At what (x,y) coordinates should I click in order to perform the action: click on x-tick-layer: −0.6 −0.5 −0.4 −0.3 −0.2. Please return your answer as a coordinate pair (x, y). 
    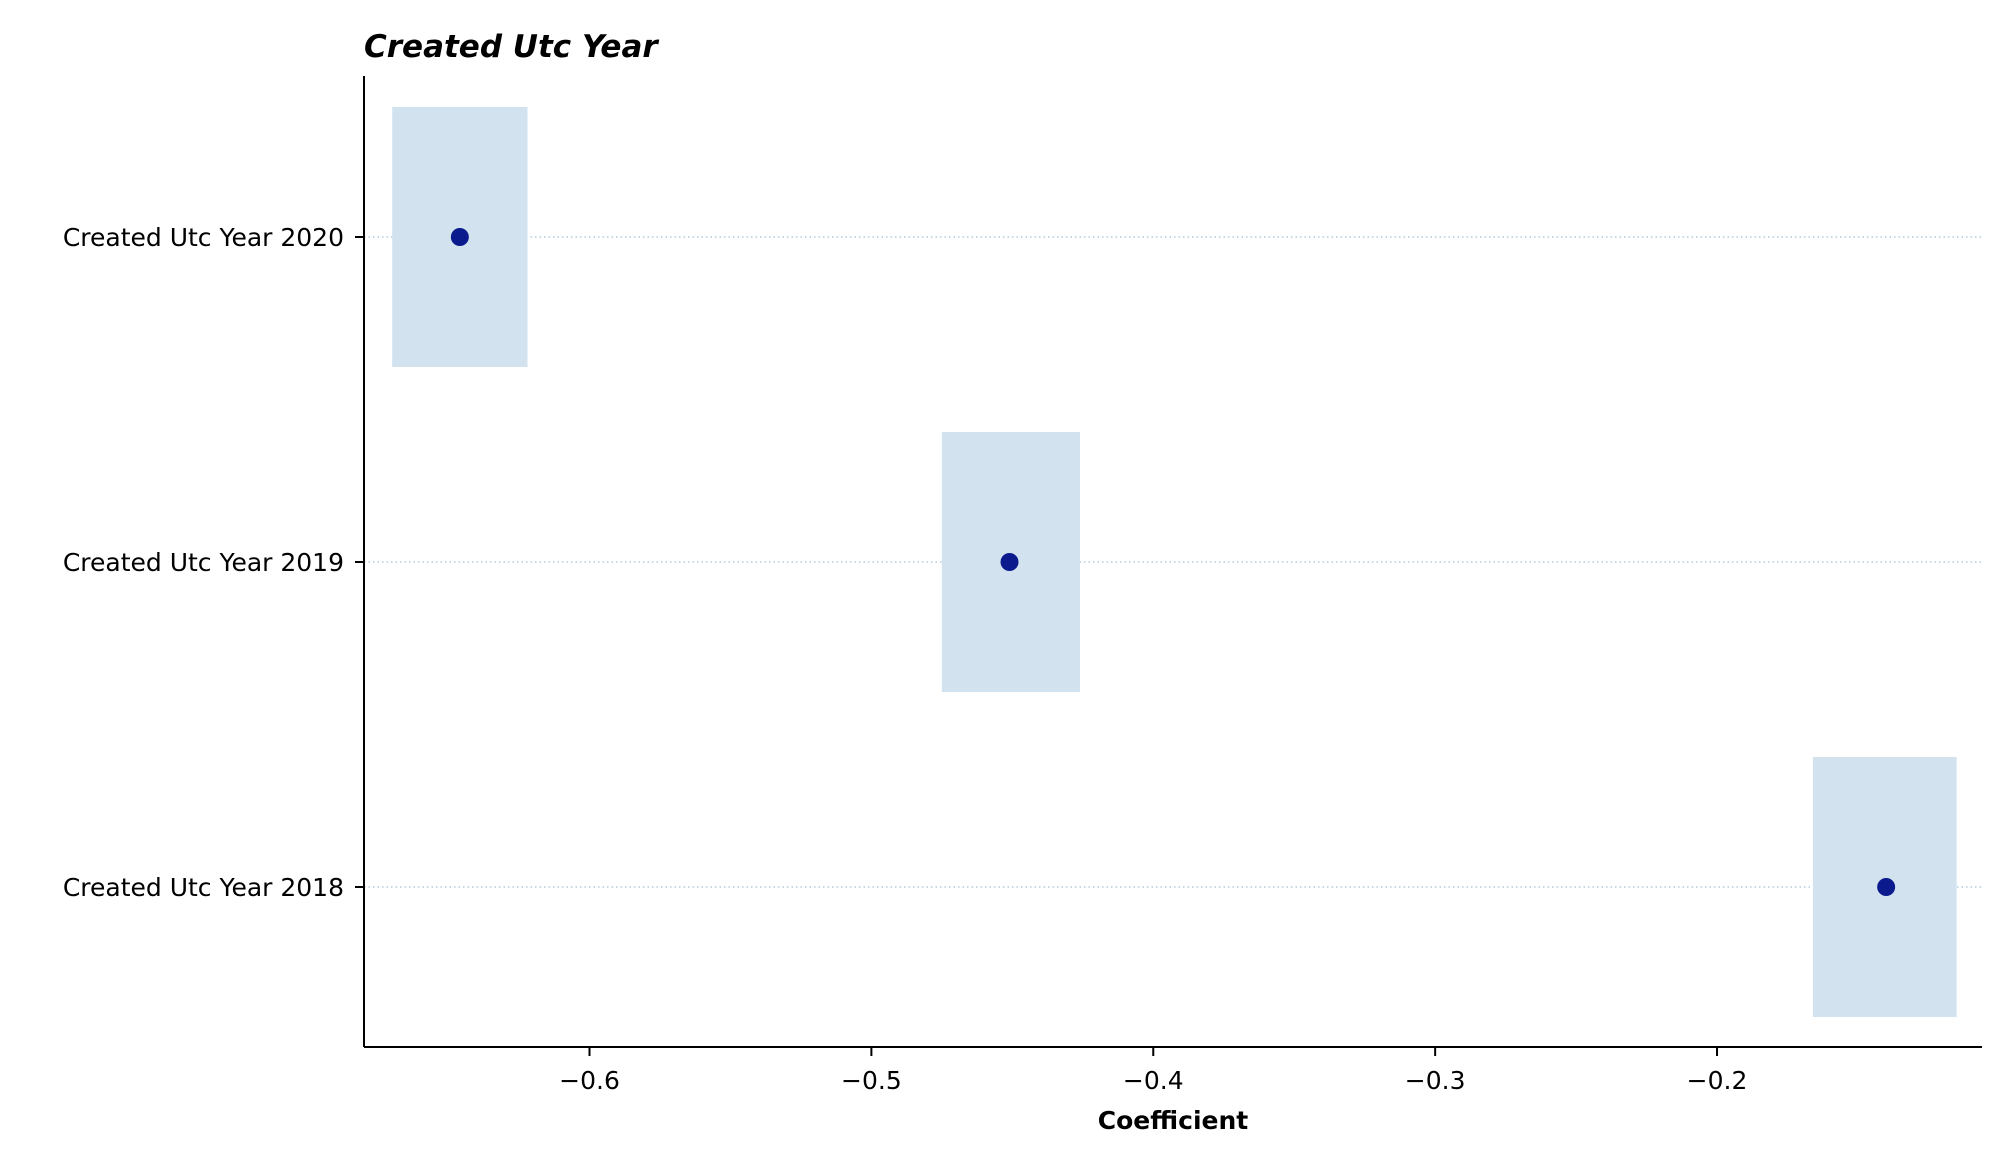
    Looking at the image, I should click on (1153, 1071).